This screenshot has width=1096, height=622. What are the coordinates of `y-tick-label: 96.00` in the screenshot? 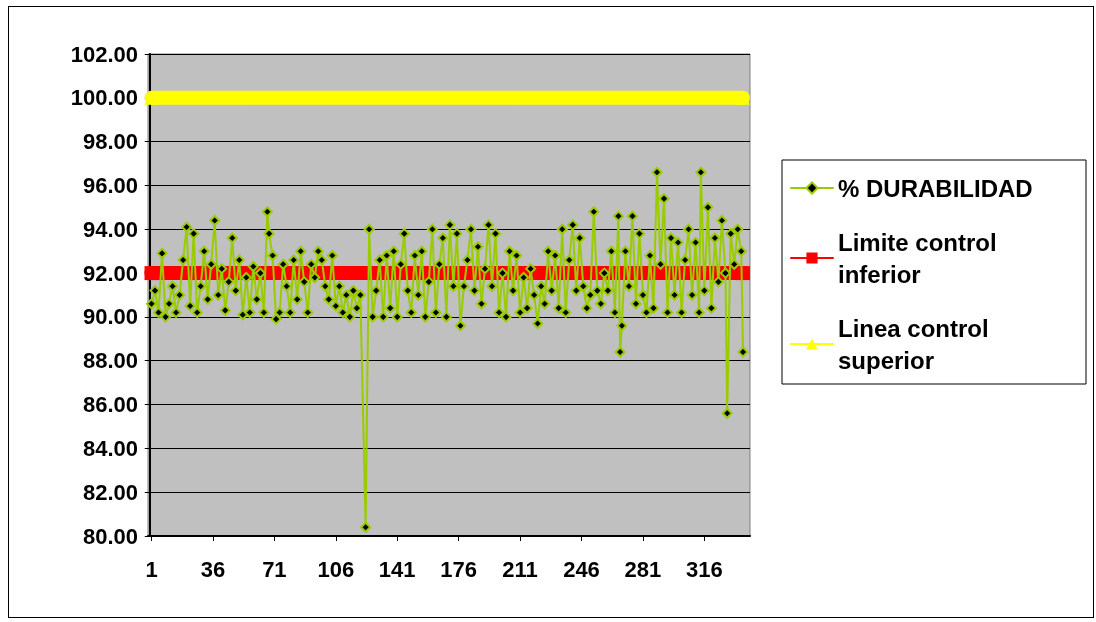 It's located at (110, 185).